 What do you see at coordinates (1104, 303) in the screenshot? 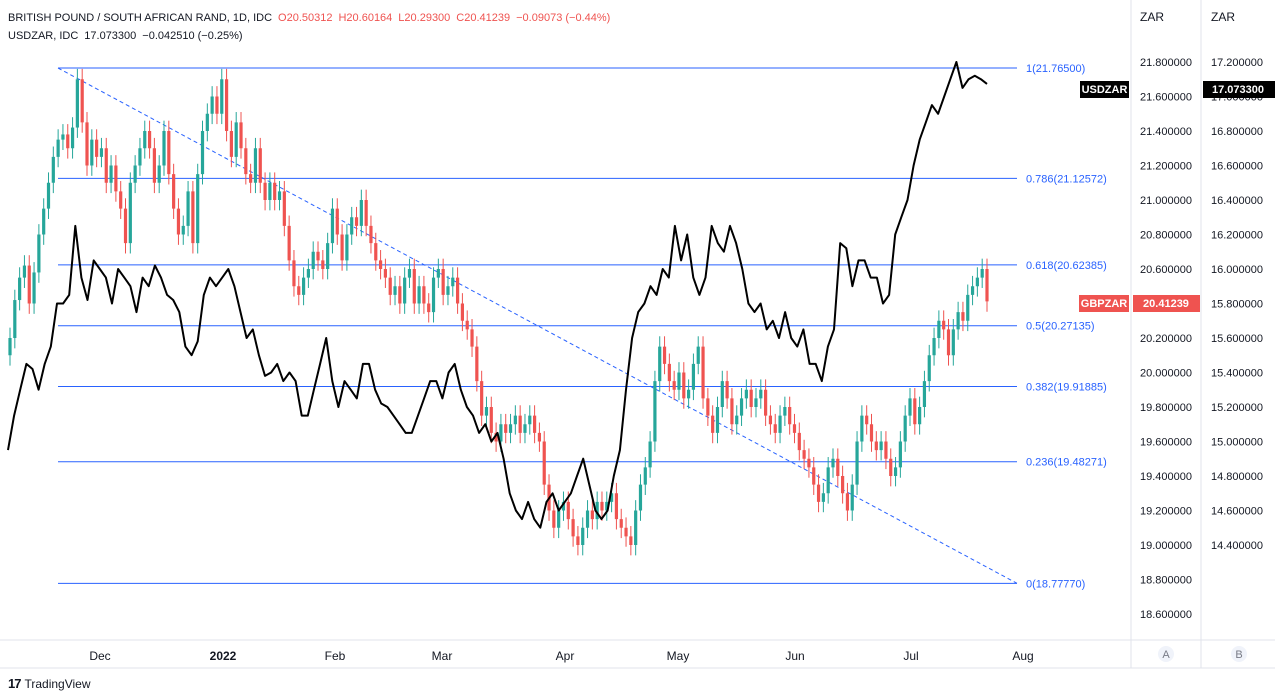
I see `gbpzar-series-tag: GBPZAR` at bounding box center [1104, 303].